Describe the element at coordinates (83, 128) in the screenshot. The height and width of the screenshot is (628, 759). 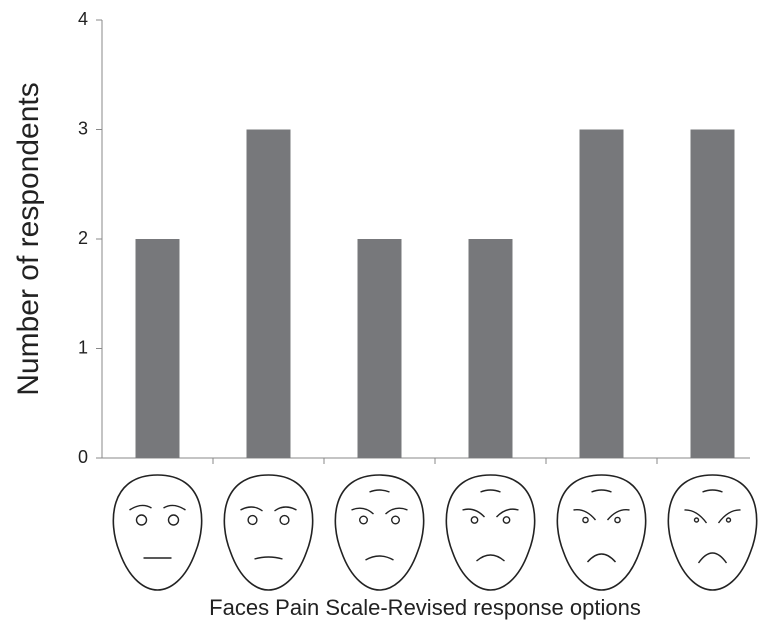
I see `y-tick-label: 3` at that location.